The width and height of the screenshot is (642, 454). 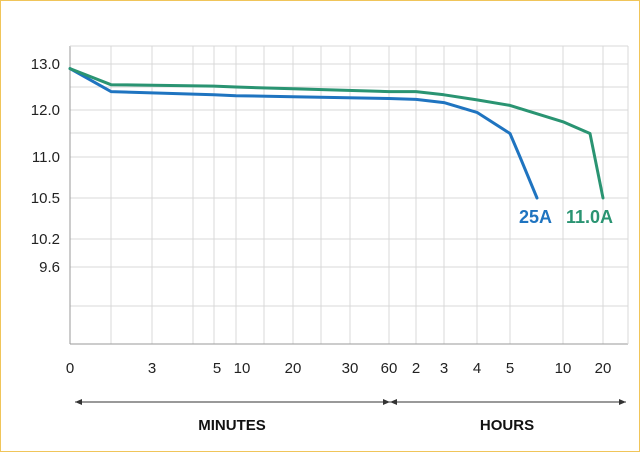 I want to click on section-label: MINUTES, so click(x=232, y=425).